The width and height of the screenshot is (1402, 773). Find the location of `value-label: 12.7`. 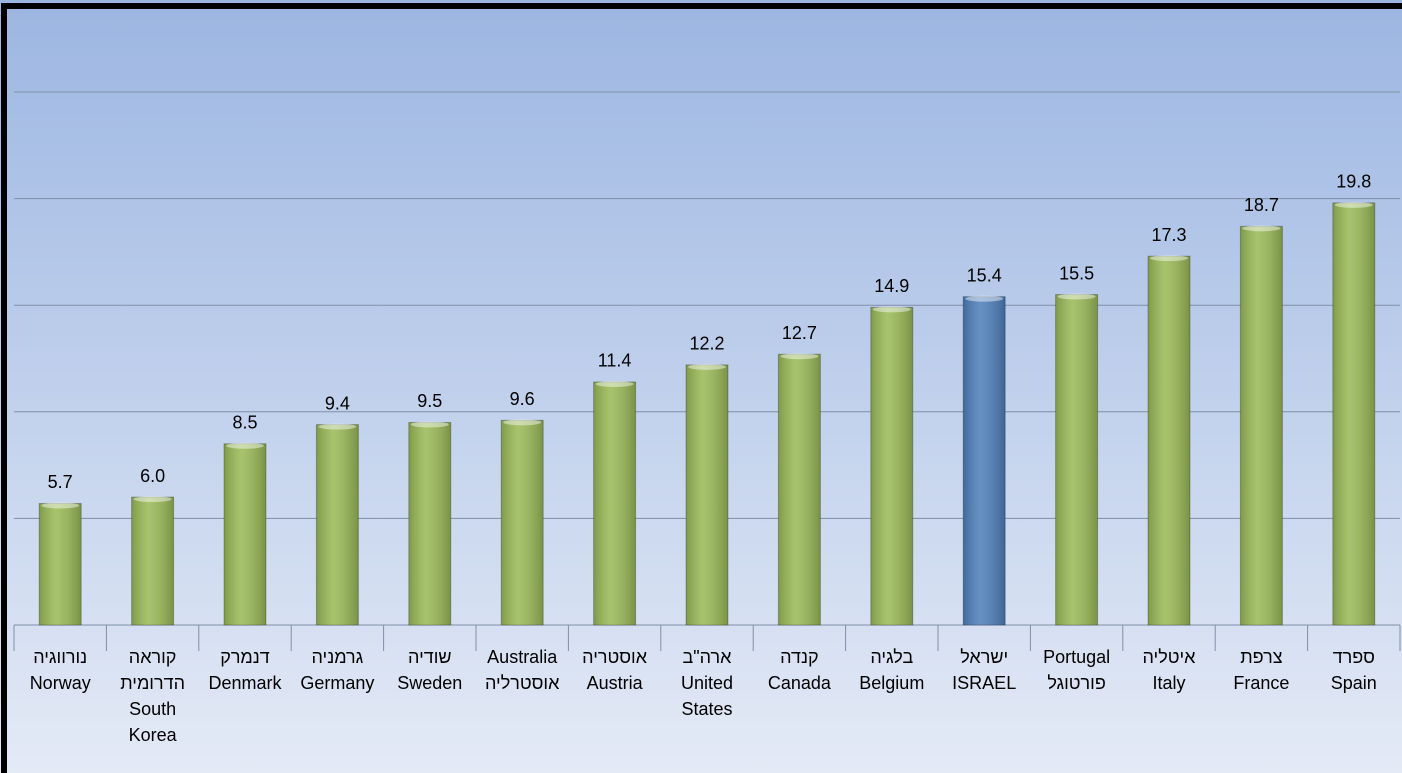

value-label: 12.7 is located at coordinates (799, 333).